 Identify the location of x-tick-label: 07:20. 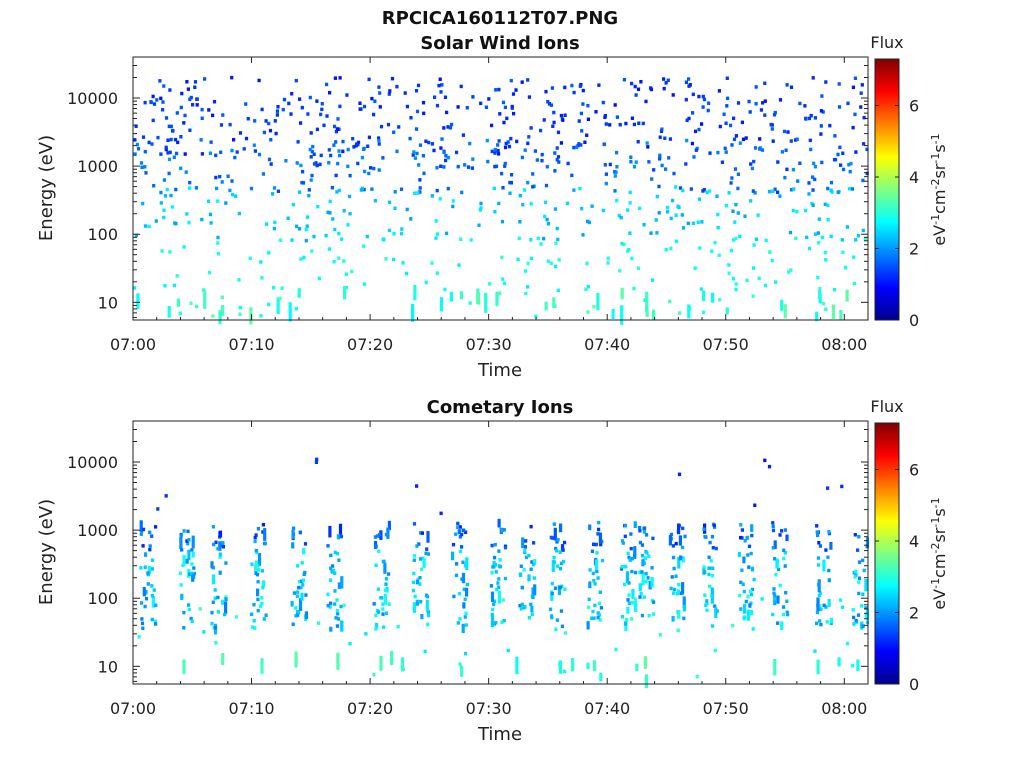
(370, 708).